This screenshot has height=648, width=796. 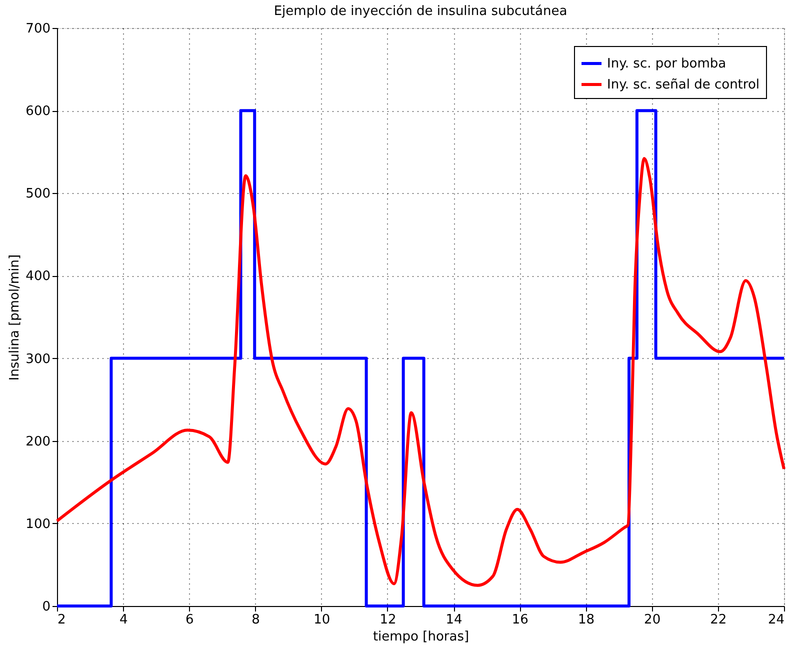 What do you see at coordinates (38, 194) in the screenshot?
I see `y-tick-label: 500` at bounding box center [38, 194].